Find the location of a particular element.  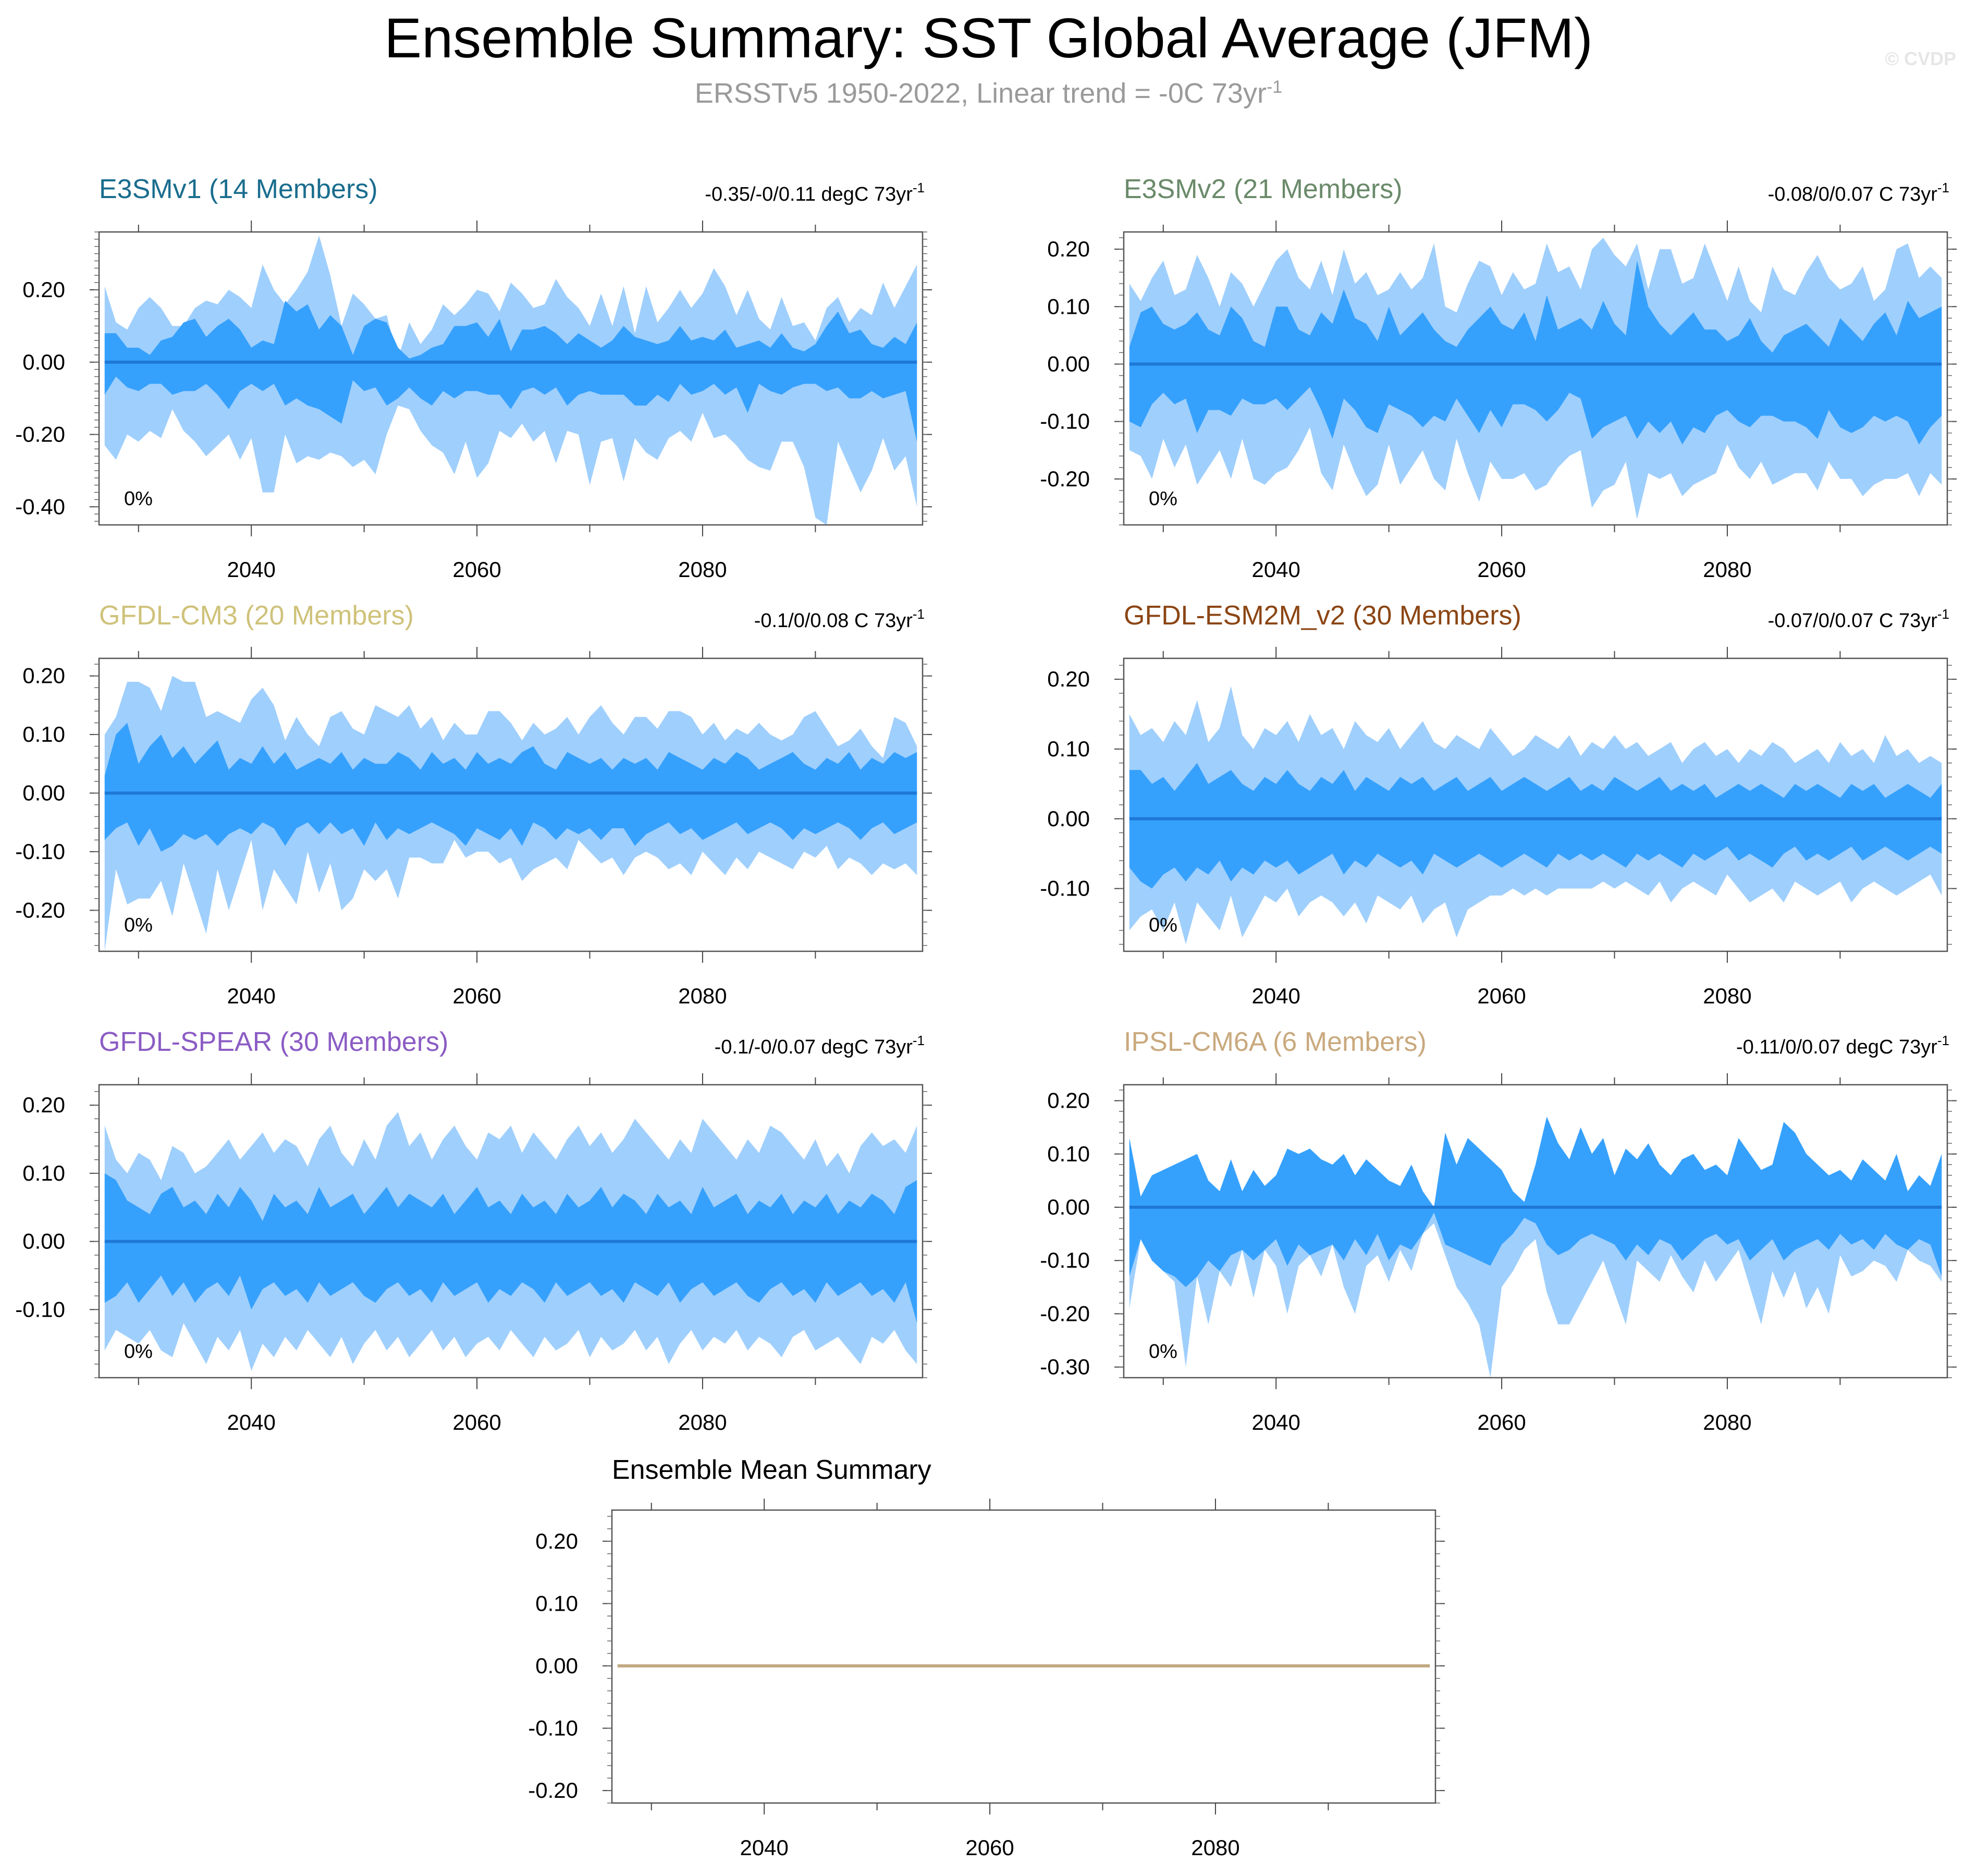

chart-title: Ensemble Mean Summary is located at coordinates (771, 1470).